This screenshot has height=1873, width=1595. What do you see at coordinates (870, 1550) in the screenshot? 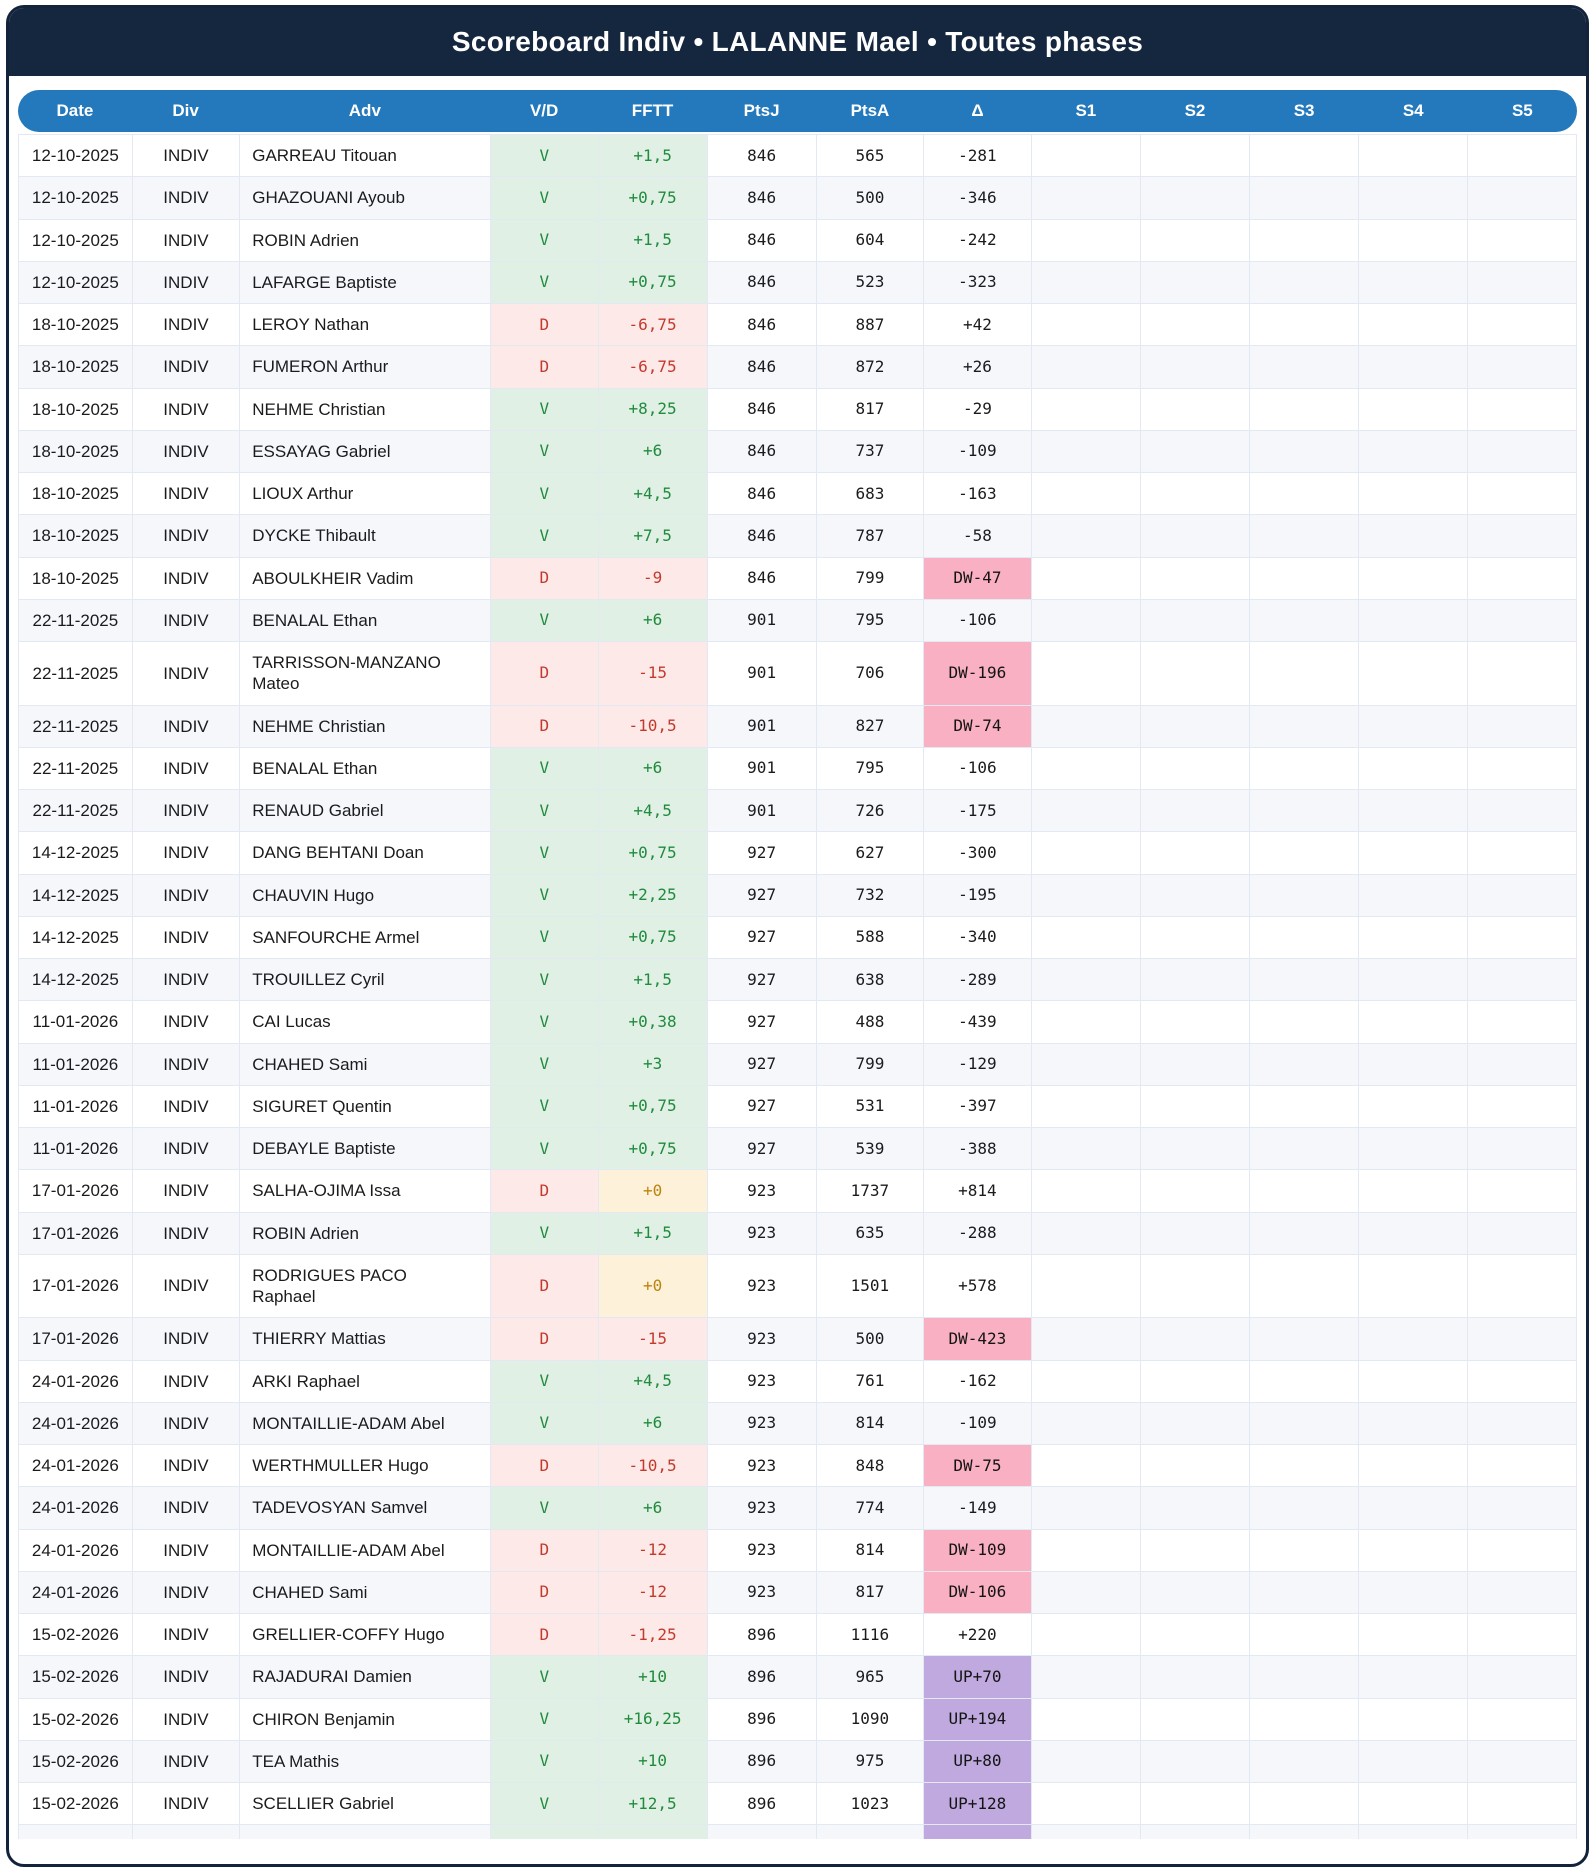
I see `opponent-points-cell: 814` at bounding box center [870, 1550].